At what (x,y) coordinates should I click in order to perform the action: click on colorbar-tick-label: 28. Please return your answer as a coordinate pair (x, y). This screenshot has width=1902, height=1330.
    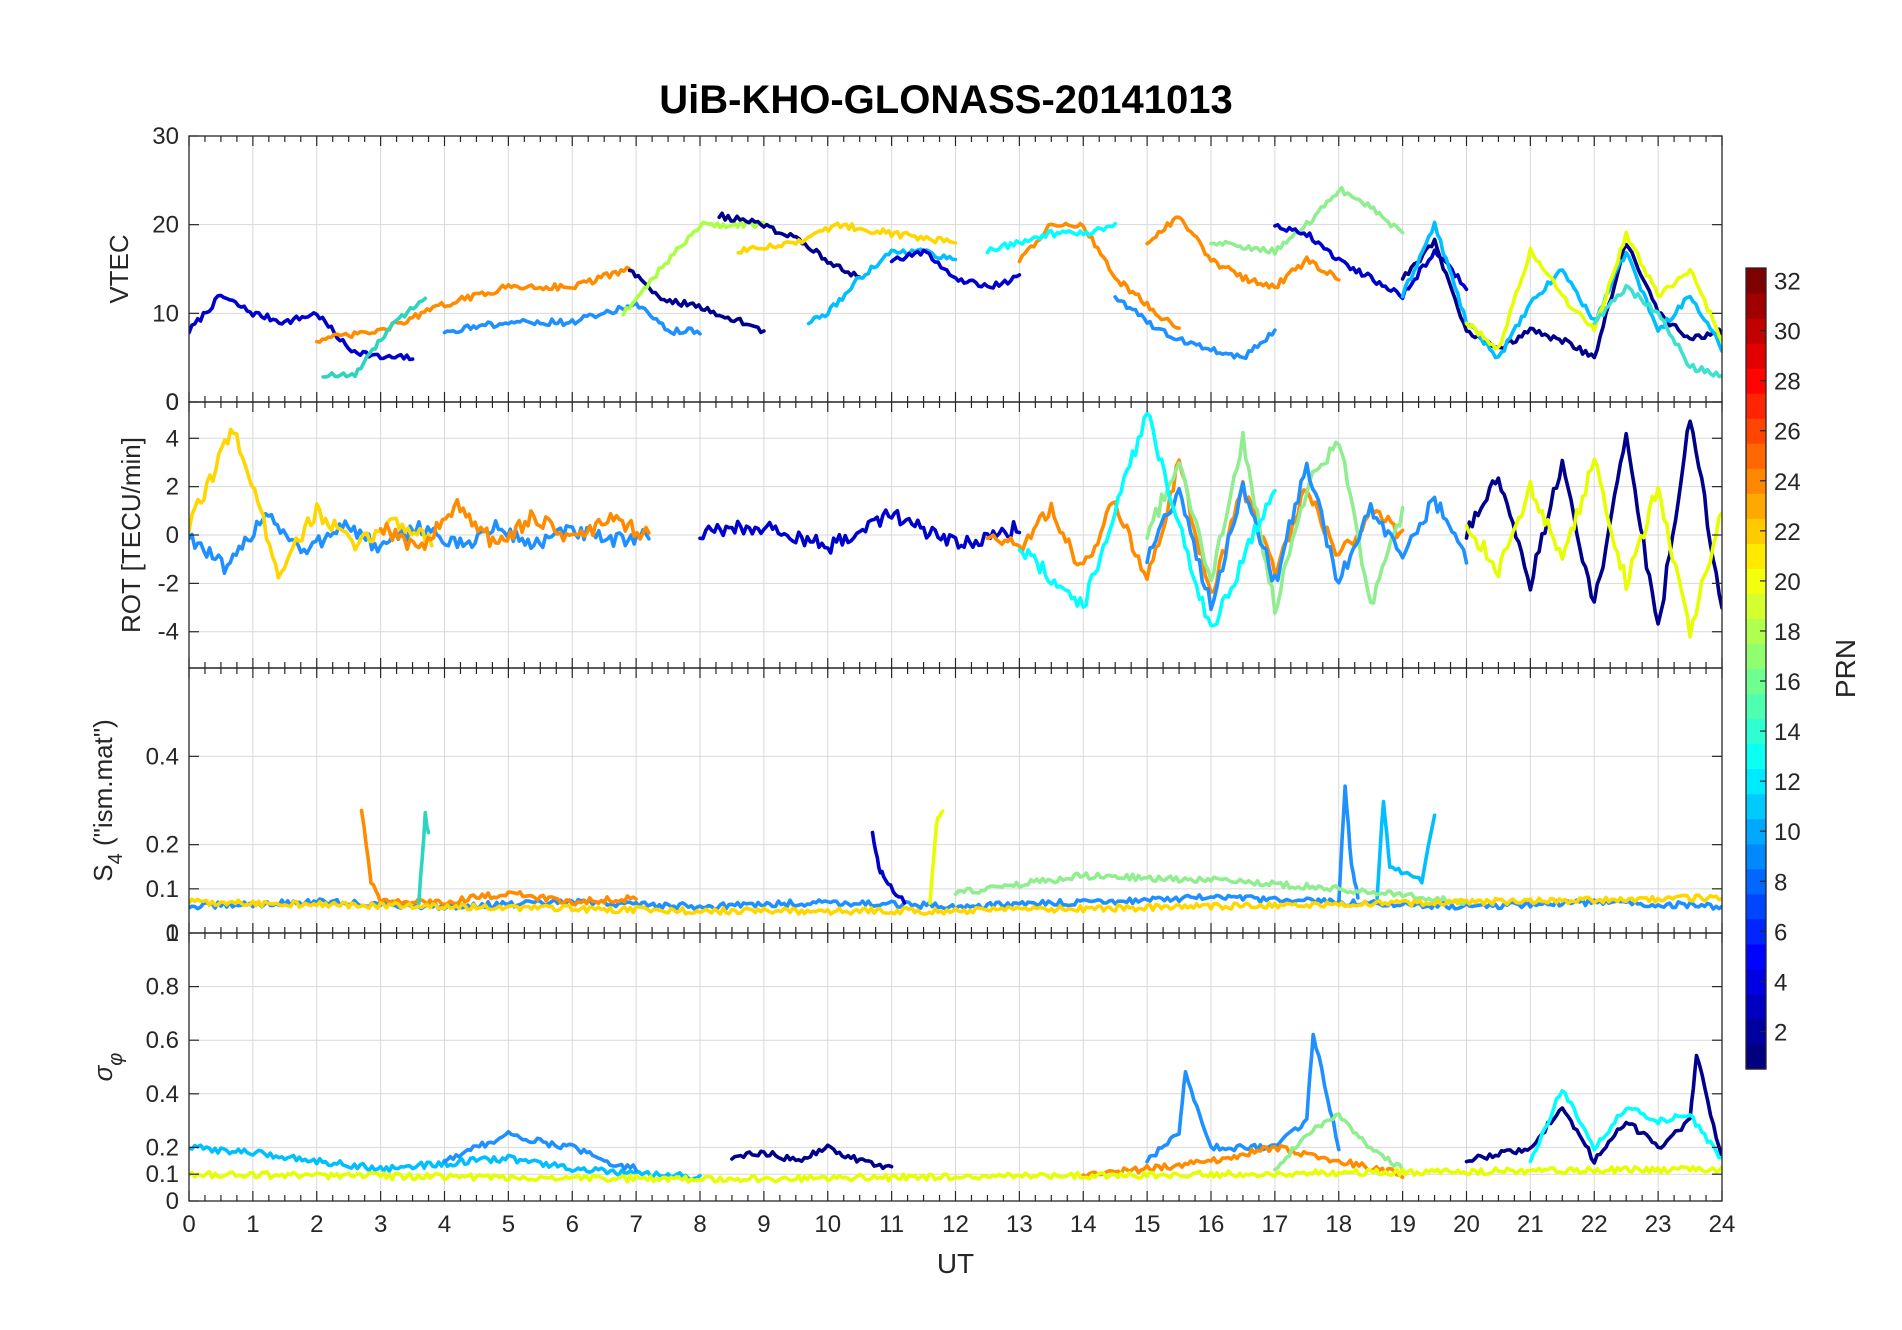
    Looking at the image, I should click on (1787, 382).